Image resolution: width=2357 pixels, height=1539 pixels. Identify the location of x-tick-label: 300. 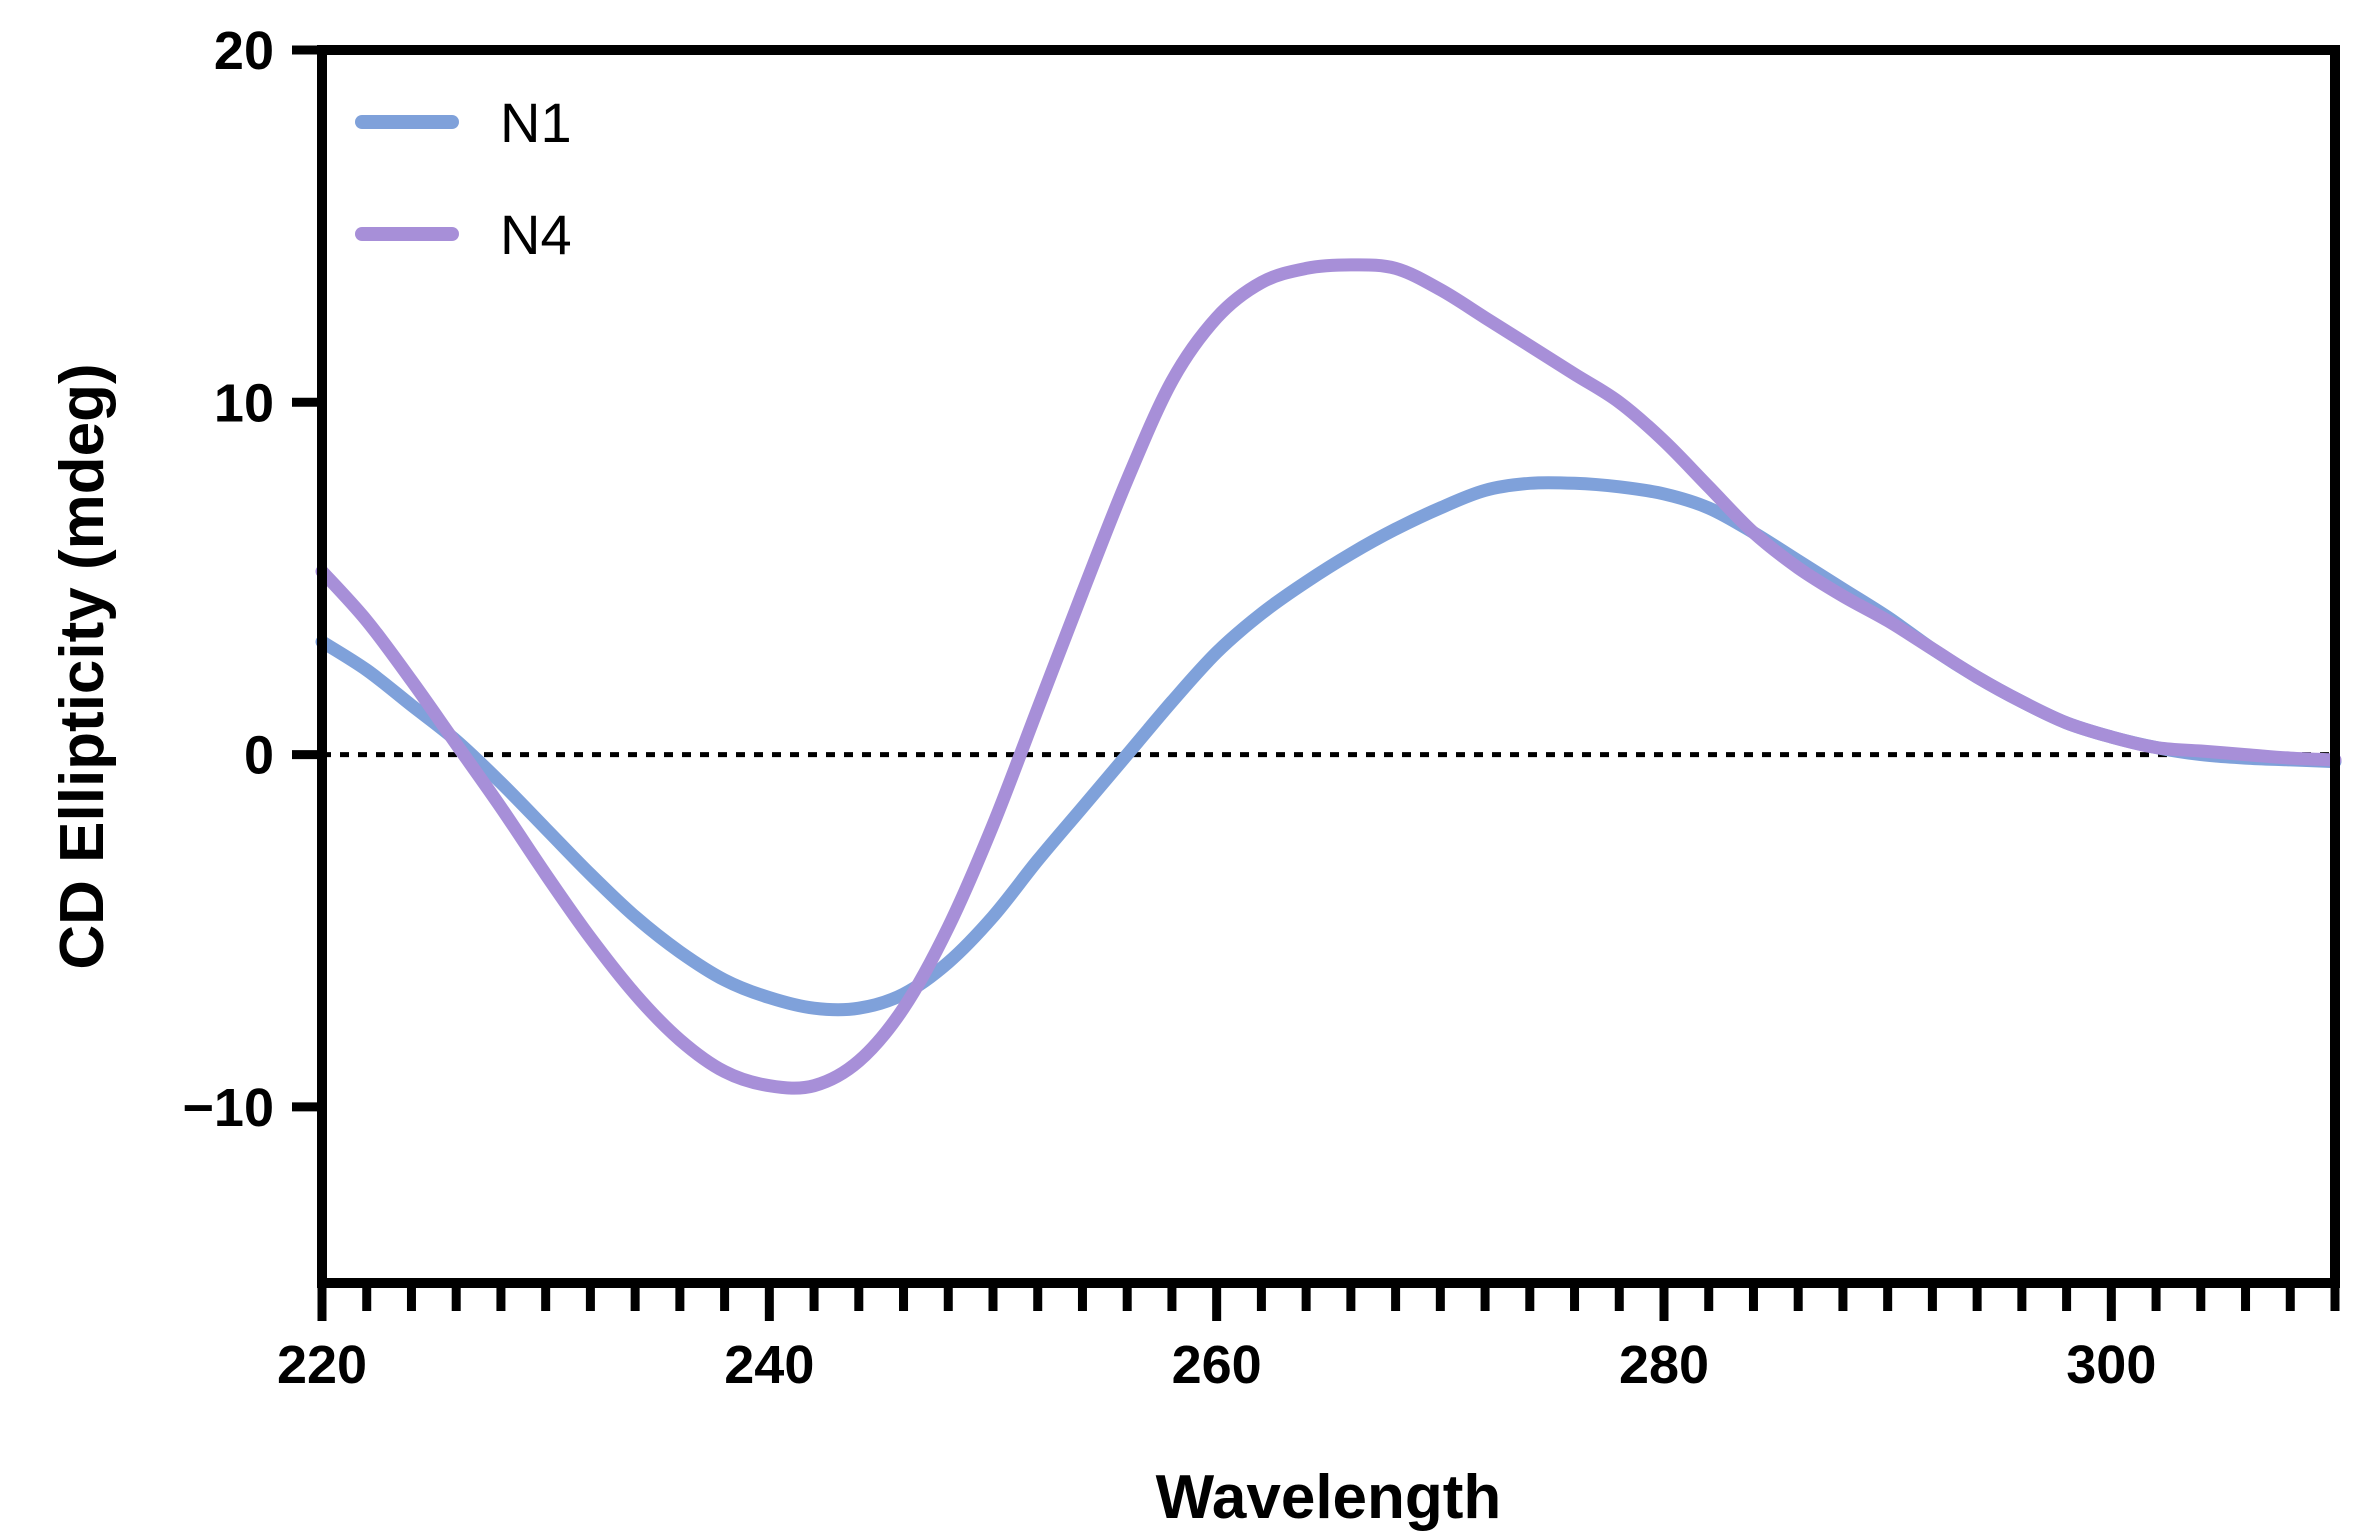
(2111, 1365).